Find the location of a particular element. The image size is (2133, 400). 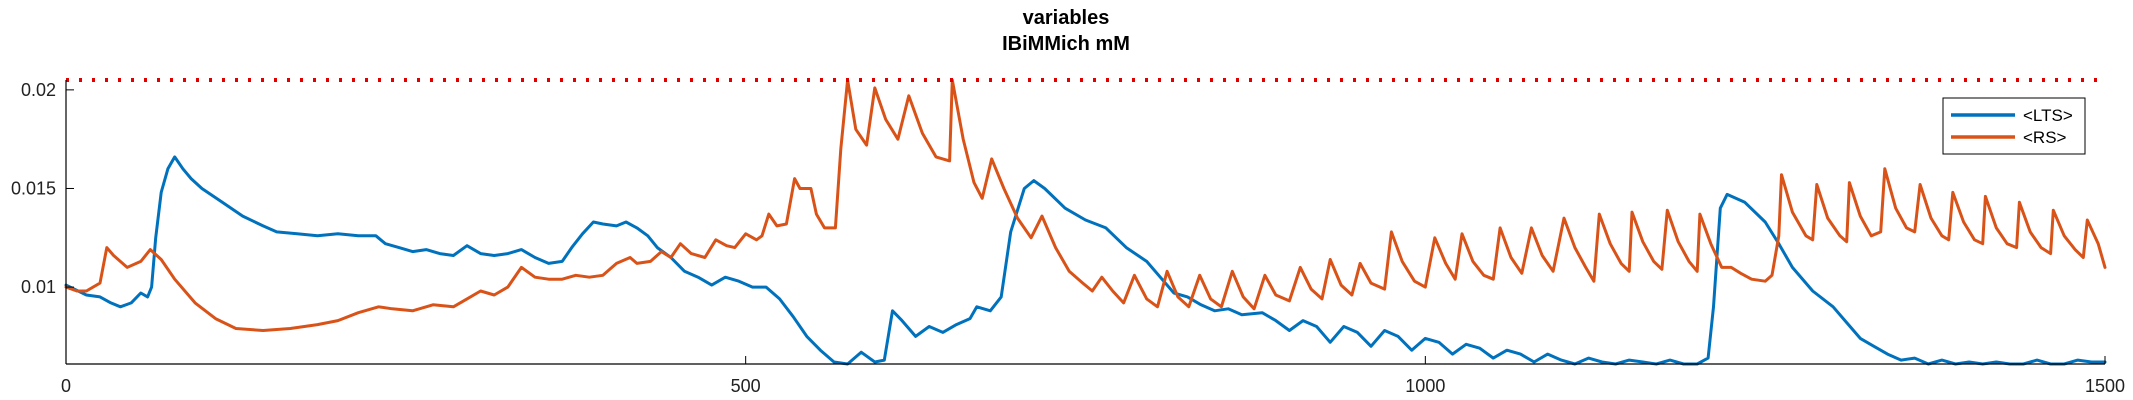

x-tick-label: 1000 is located at coordinates (1425, 386).